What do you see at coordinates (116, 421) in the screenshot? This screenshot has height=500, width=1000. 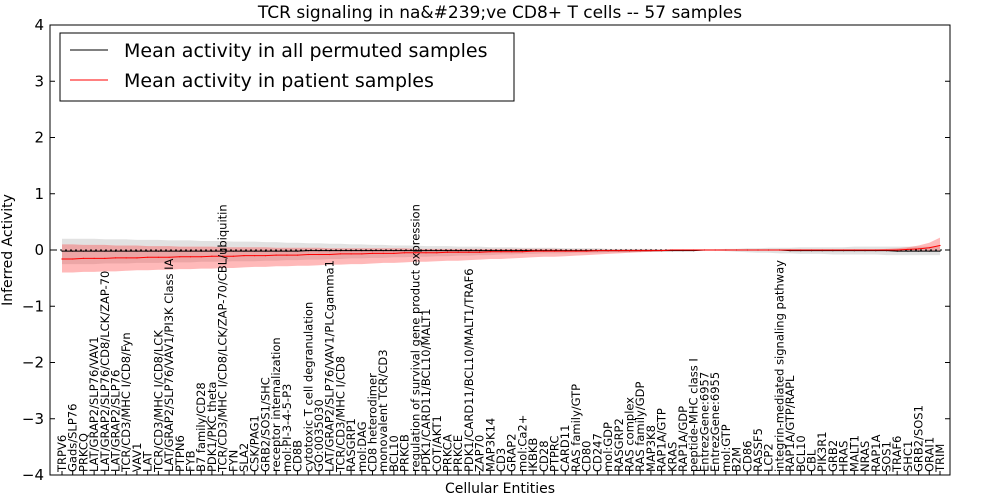 I see `x-tick-label: LAT/GRAP2/SLP76` at bounding box center [116, 421].